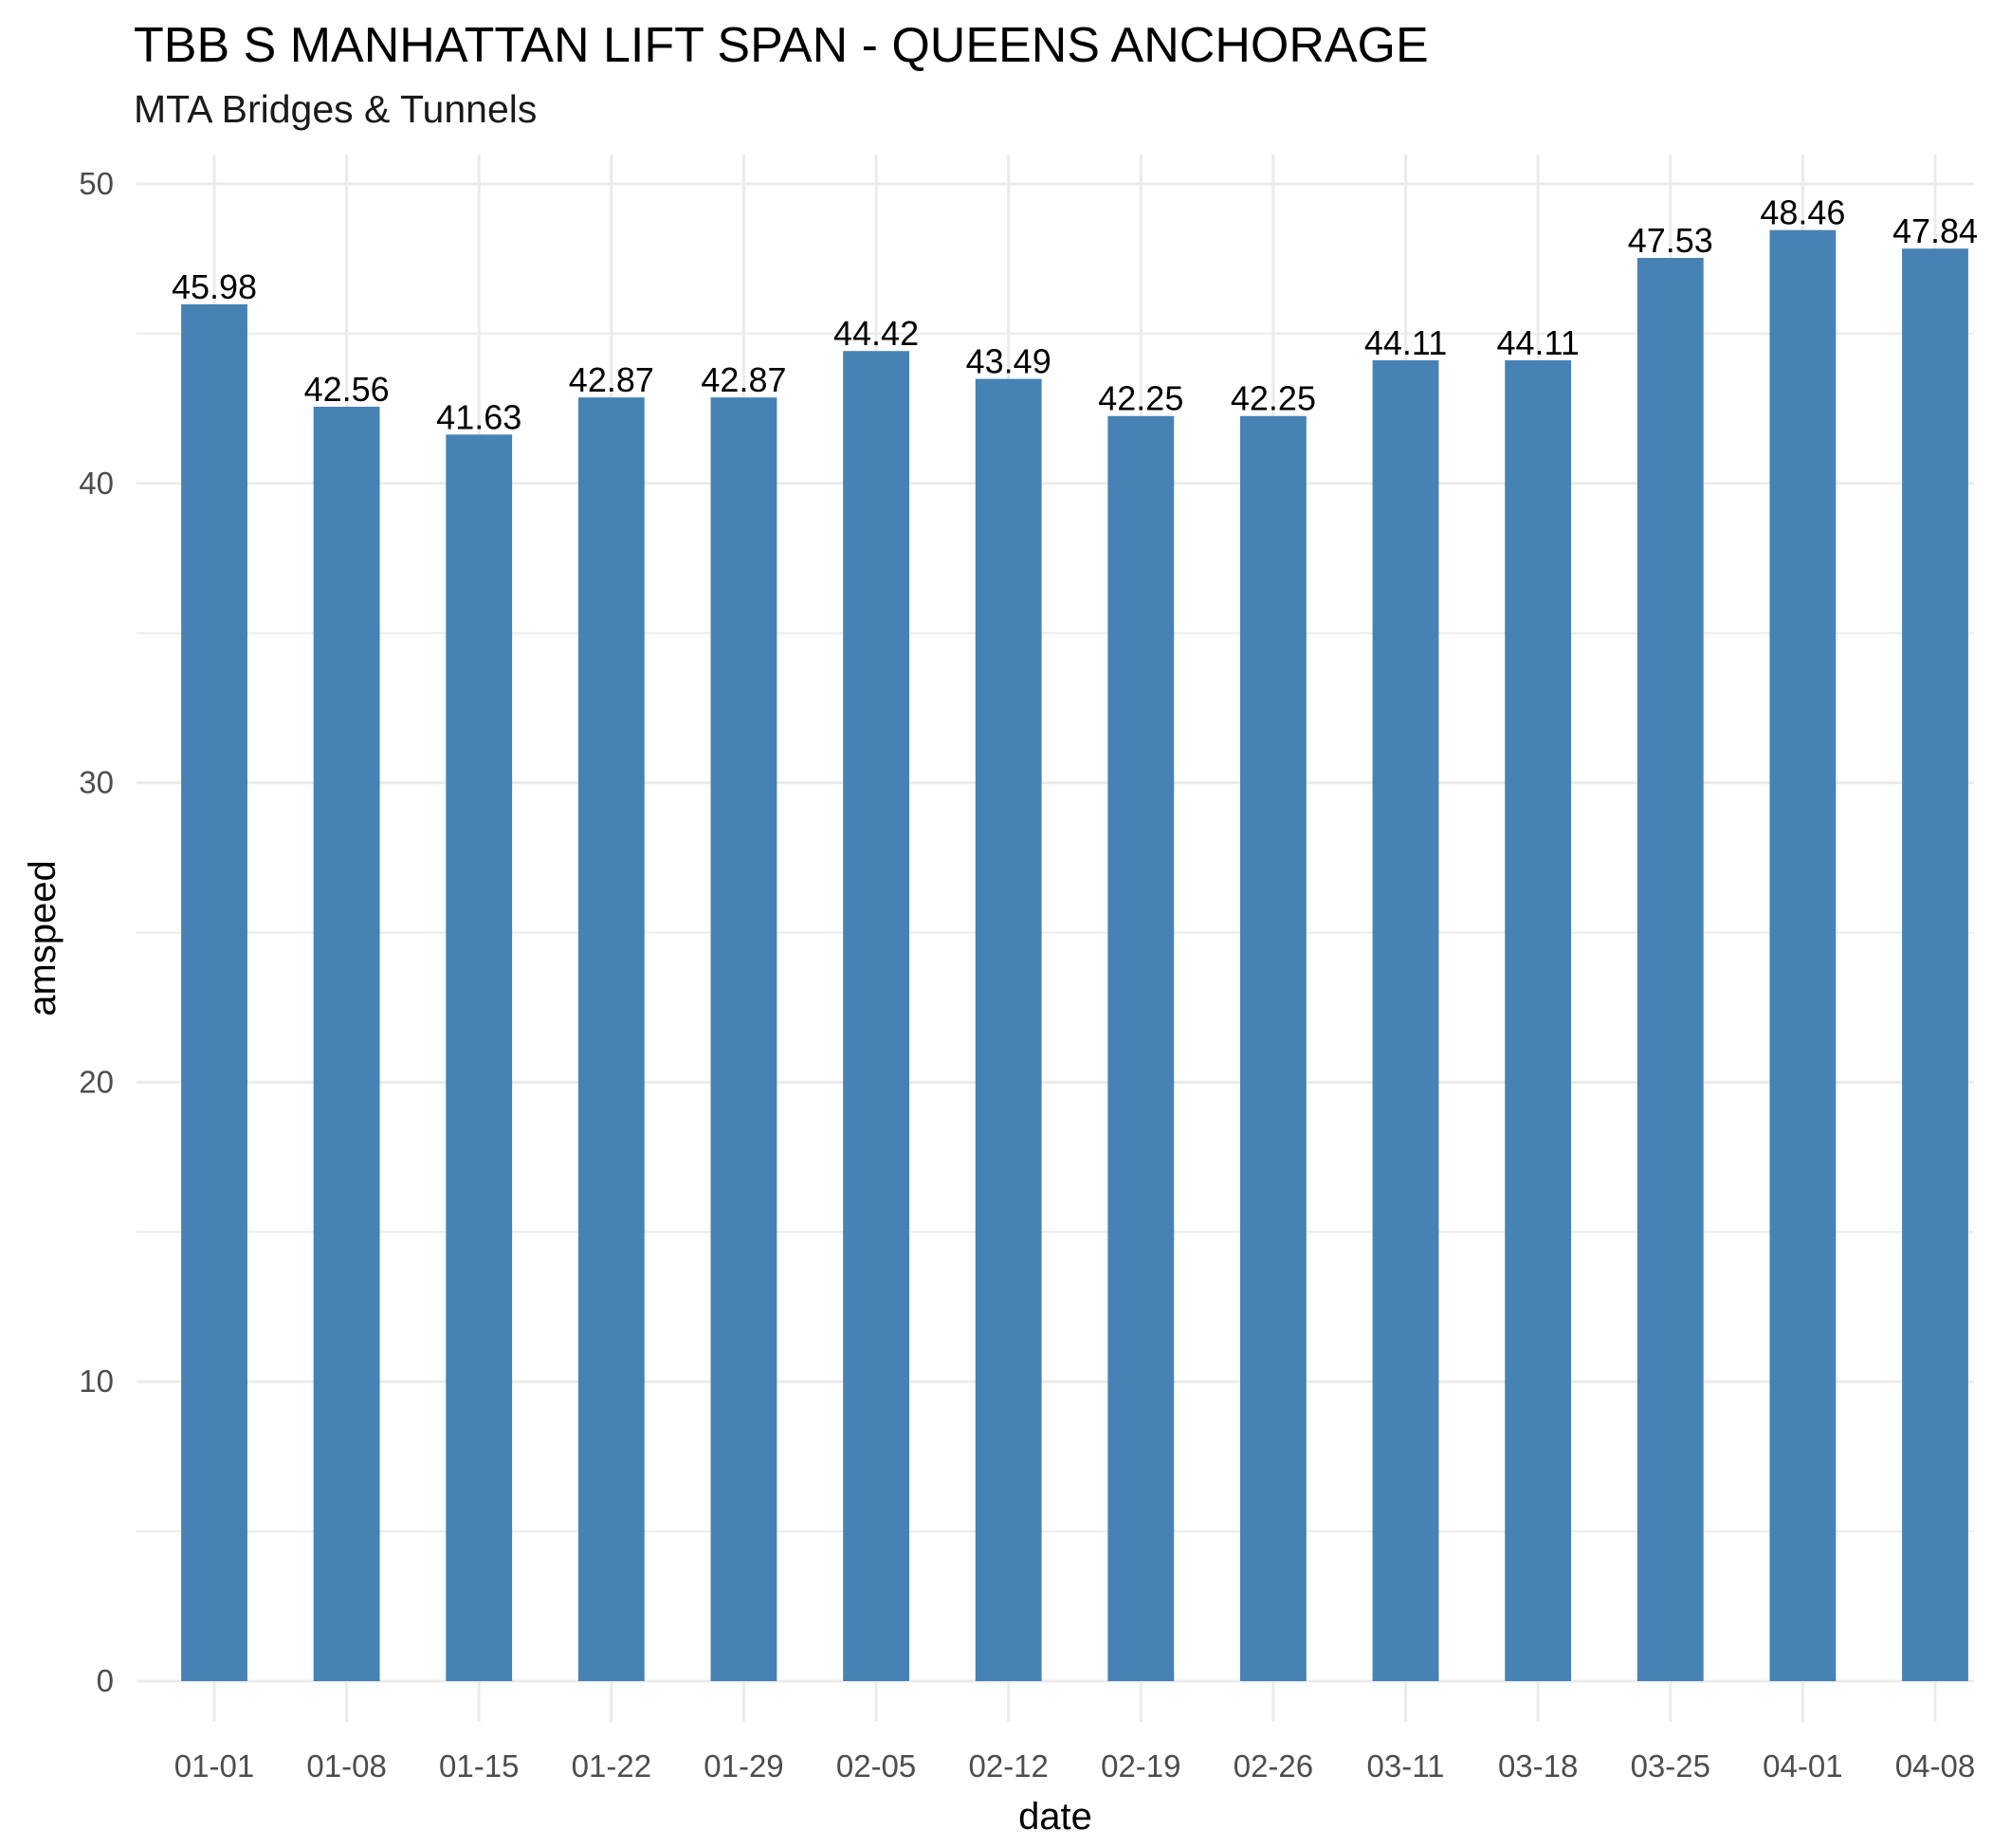 This screenshot has height=1848, width=2011. Describe the element at coordinates (1055, 1817) in the screenshot. I see `x-axis-title: date` at that location.